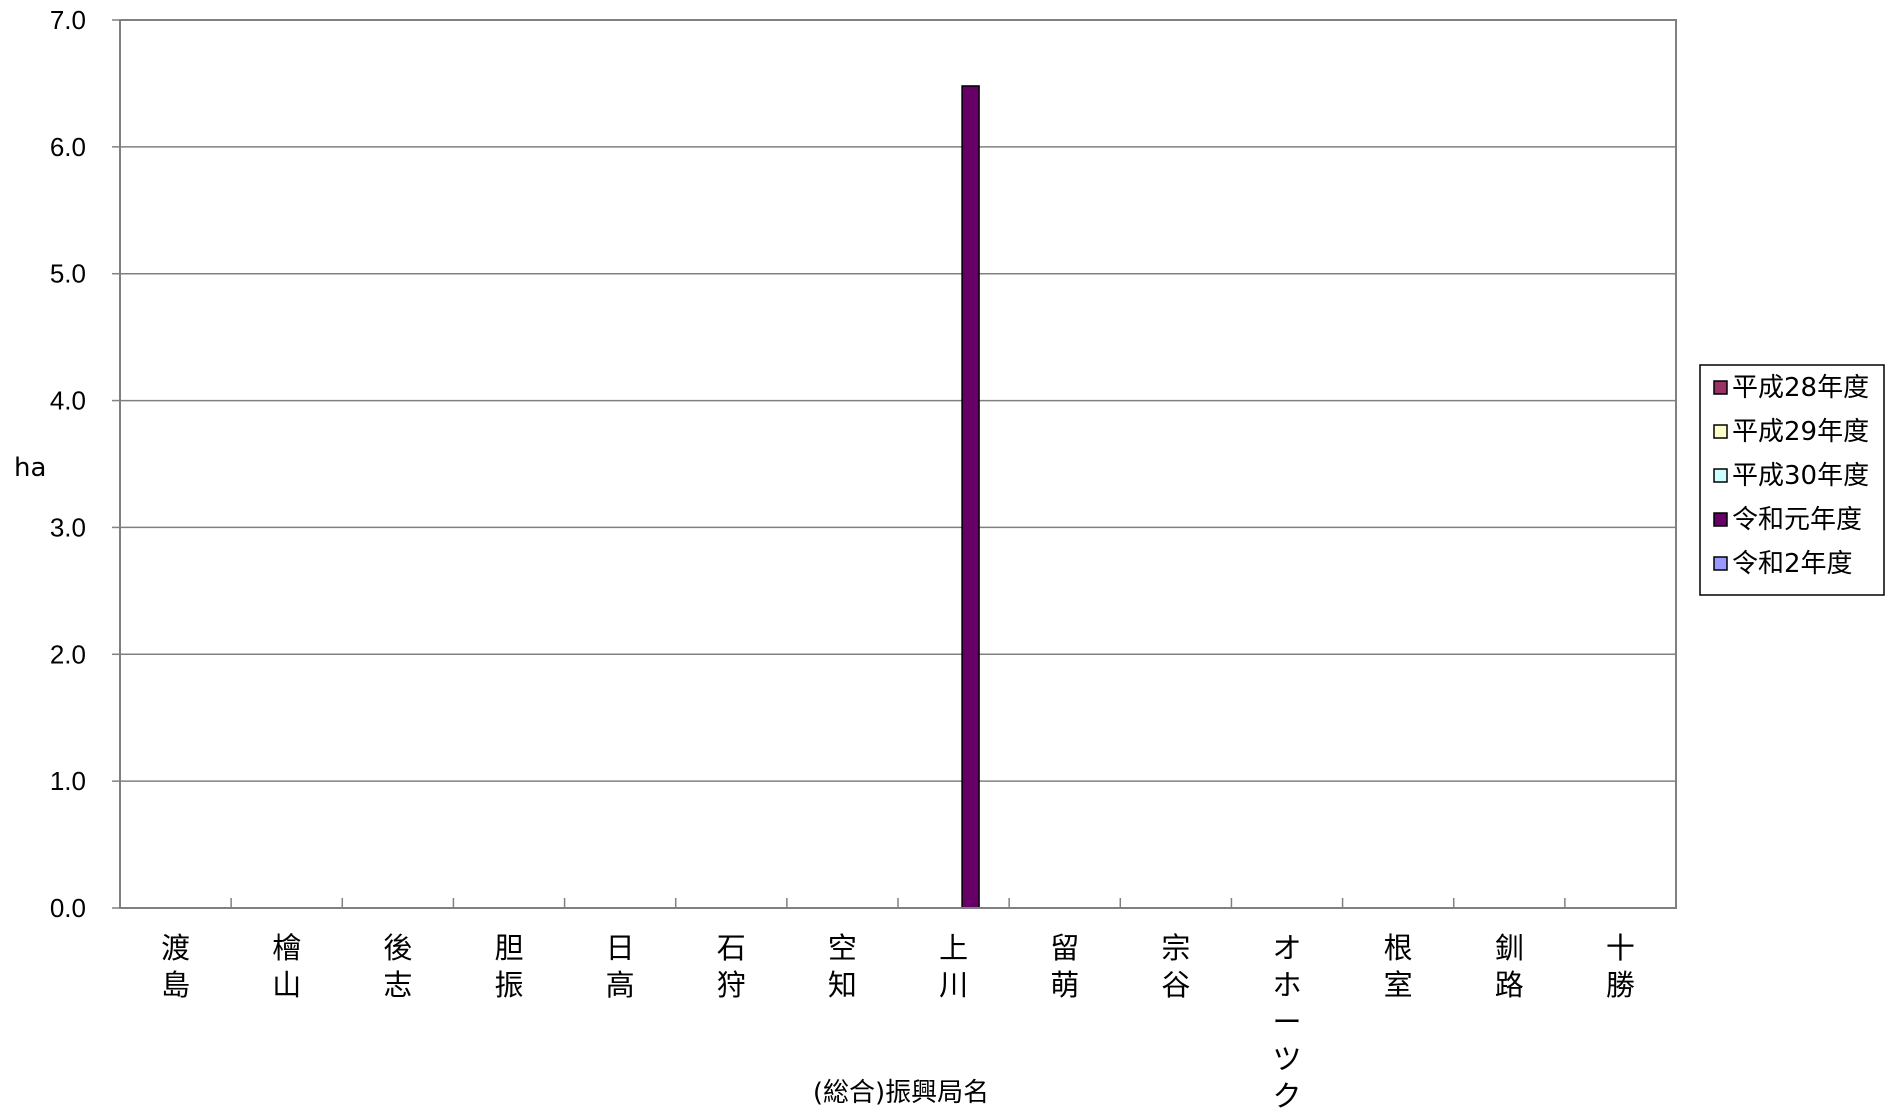 The image size is (1886, 1109). Describe the element at coordinates (898, 903) in the screenshot. I see `axes` at that location.